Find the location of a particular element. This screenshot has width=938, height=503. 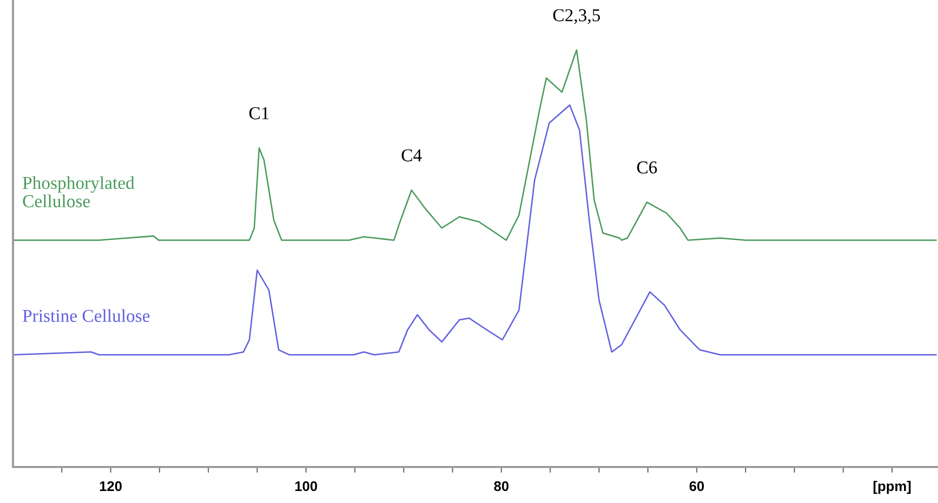

x-tick-label: 120 is located at coordinates (111, 486).